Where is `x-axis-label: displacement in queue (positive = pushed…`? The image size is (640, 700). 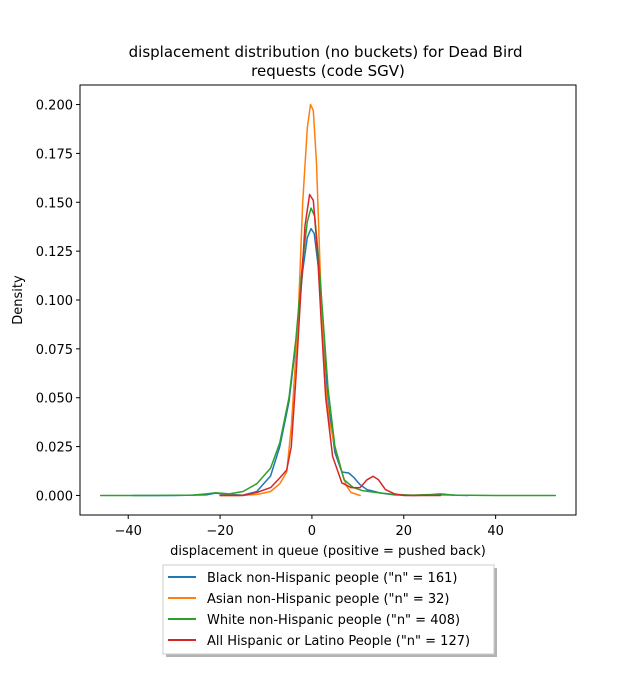
x-axis-label: displacement in queue (positive = pushed… is located at coordinates (328, 551).